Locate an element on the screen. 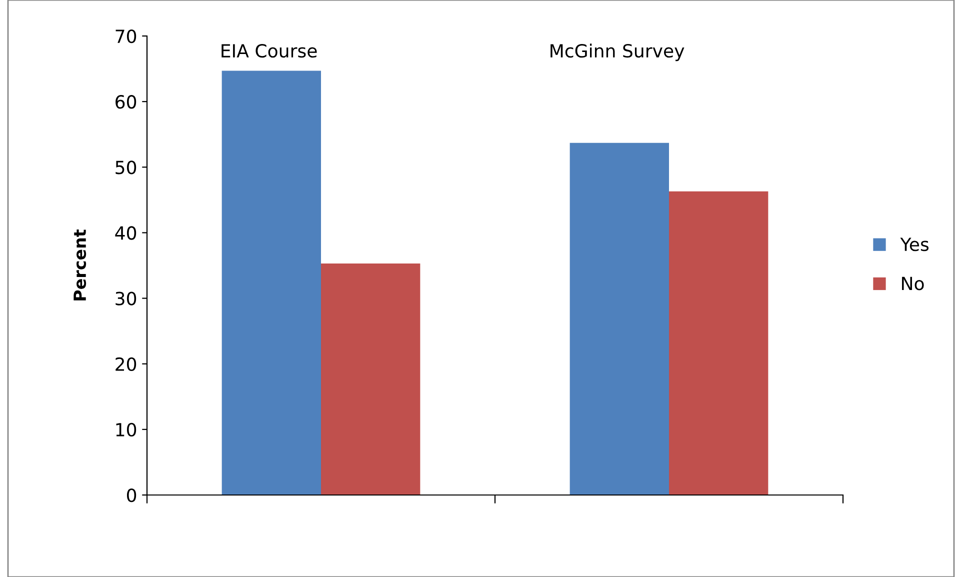 Image resolution: width=956 pixels, height=577 pixels. legend-label: No is located at coordinates (913, 283).